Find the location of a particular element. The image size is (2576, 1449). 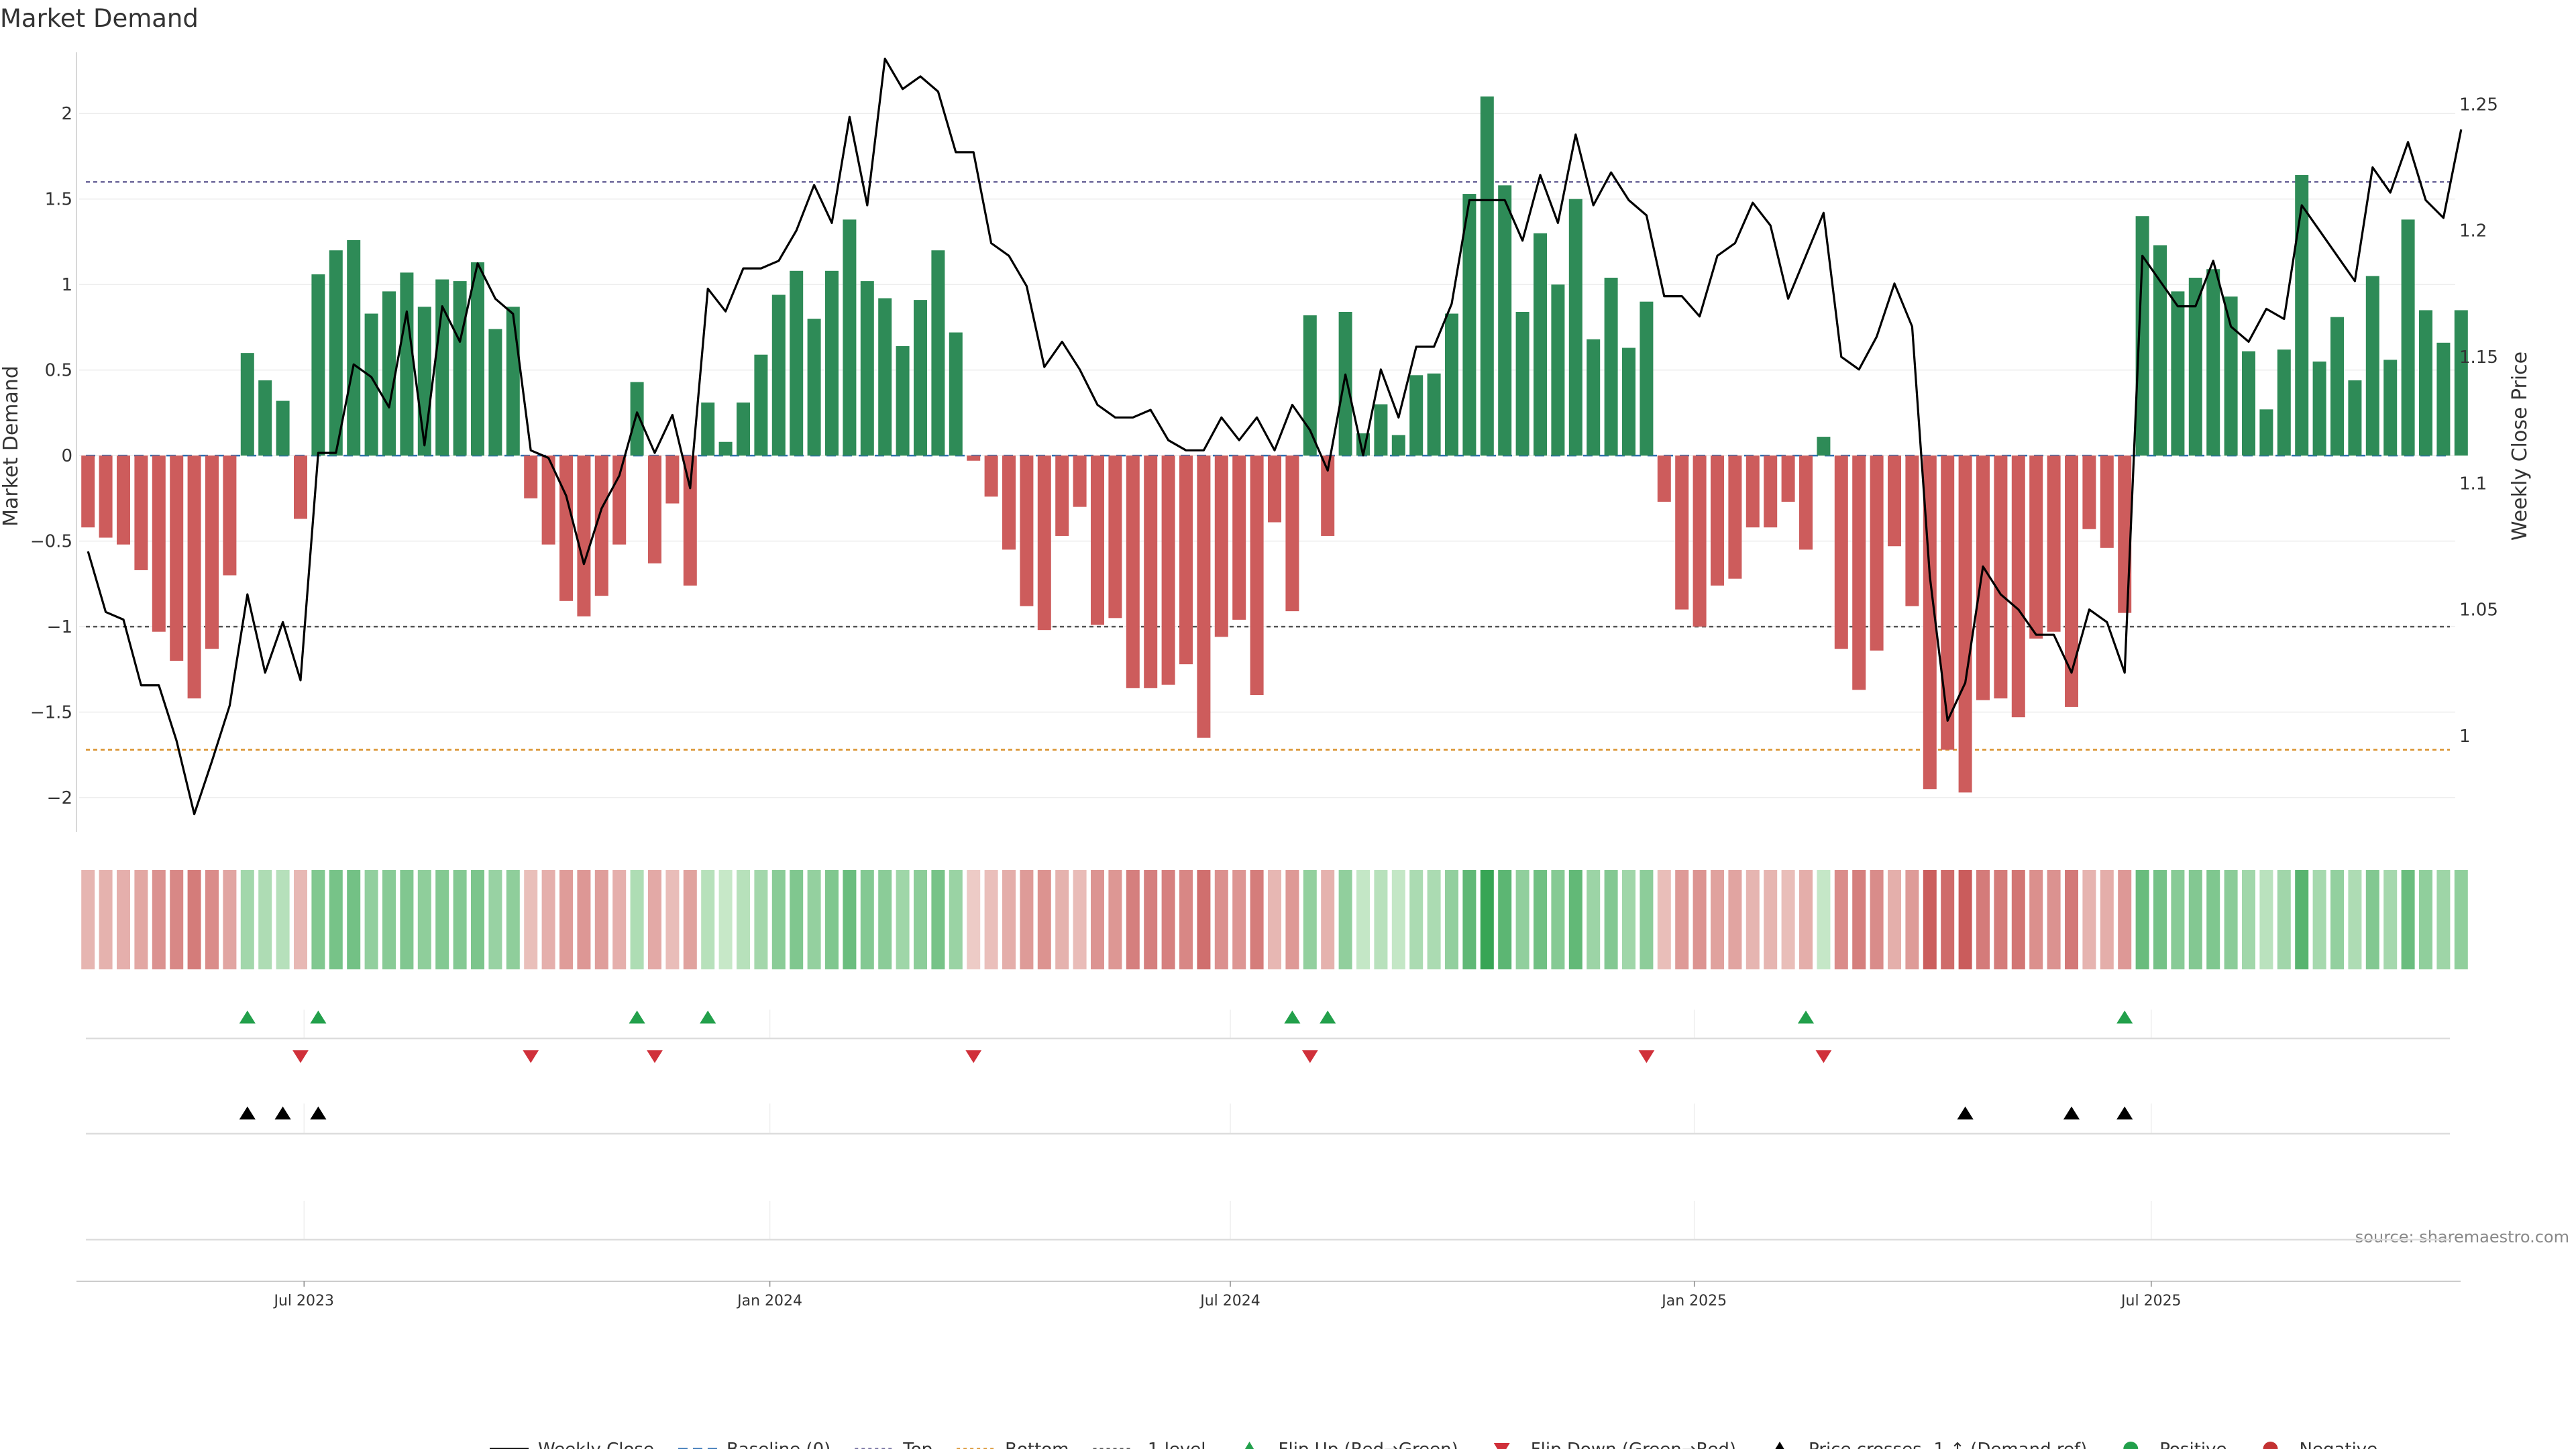

x-axis: Jul 2023 Jan 2024 Jul 2024 Jan 2025 Jul 2025 is located at coordinates (1268, 1295).